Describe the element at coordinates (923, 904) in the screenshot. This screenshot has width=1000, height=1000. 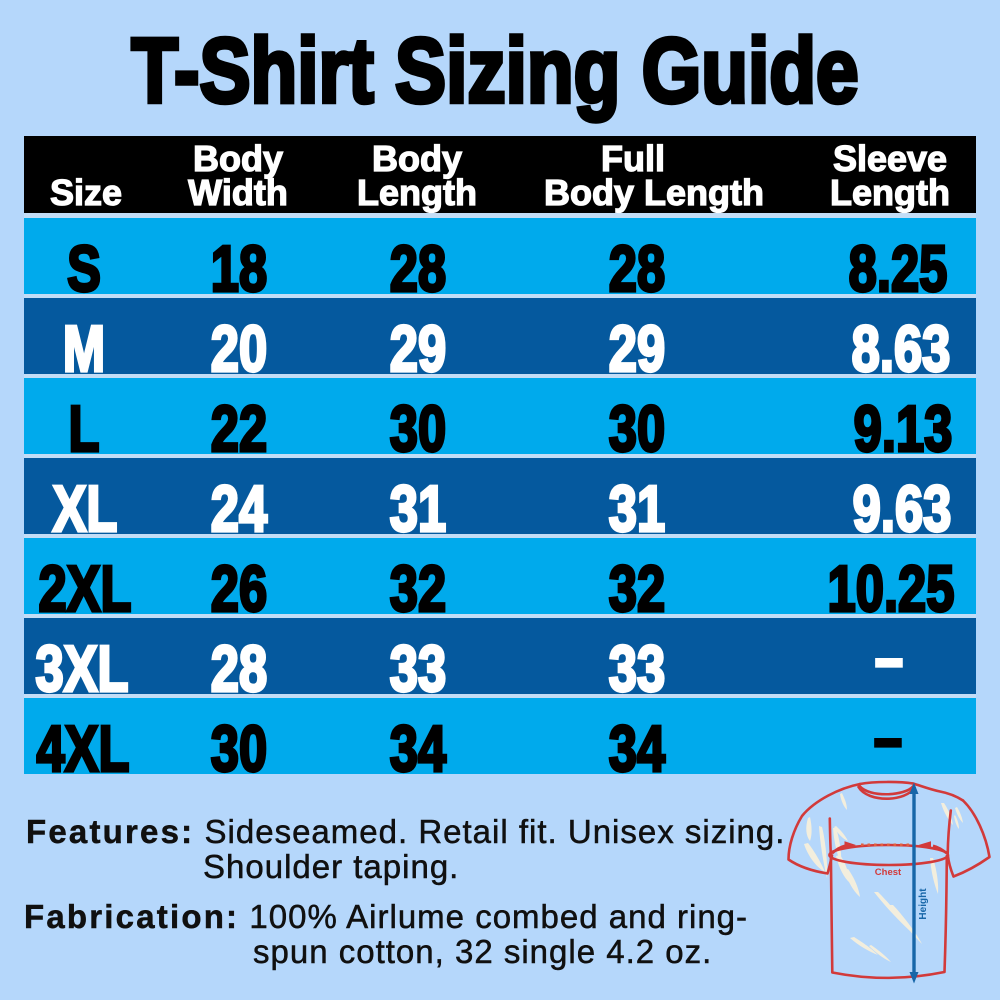
I see `svg-text: Height` at that location.